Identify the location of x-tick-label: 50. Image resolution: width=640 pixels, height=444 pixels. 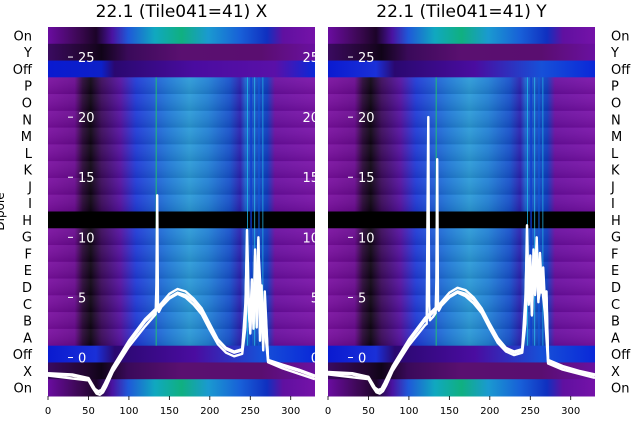
(88, 411).